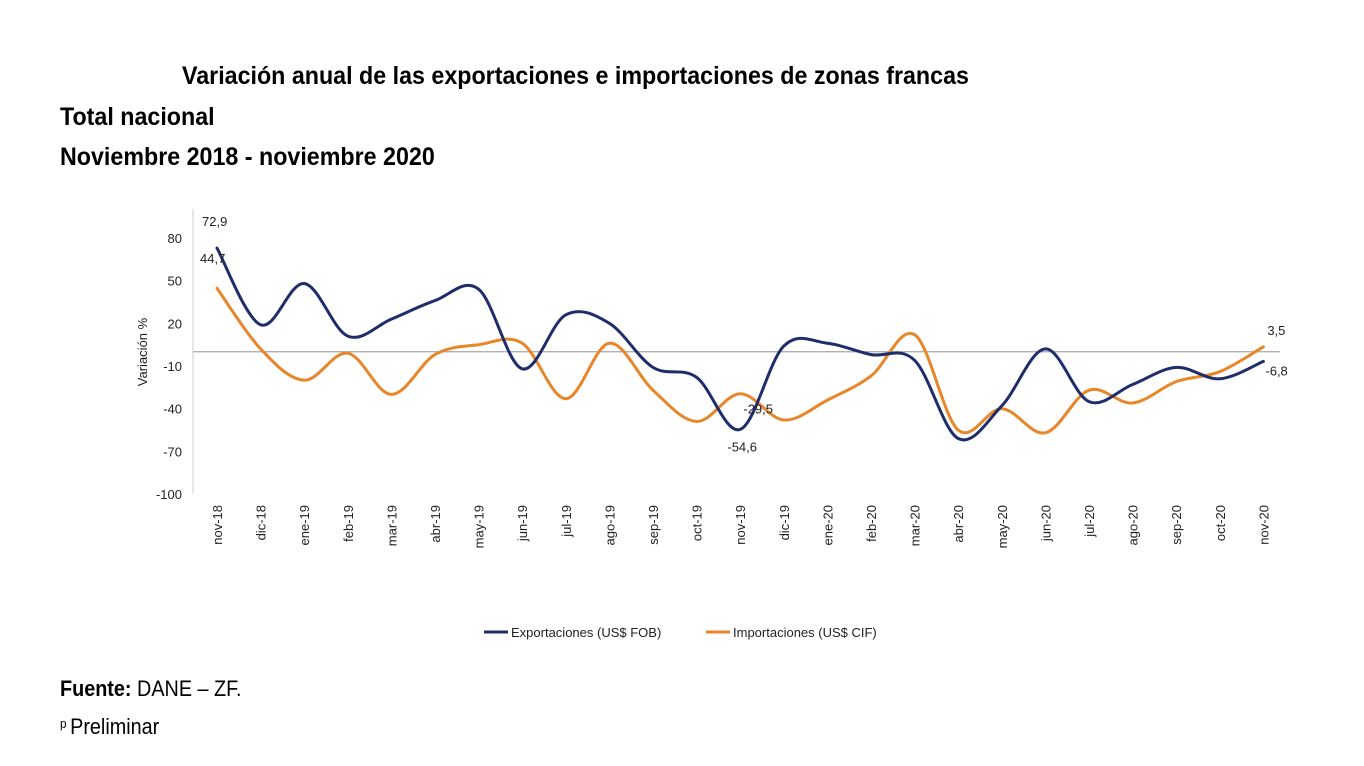 Image resolution: width=1364 pixels, height=766 pixels. I want to click on data-label: -29,5, so click(758, 409).